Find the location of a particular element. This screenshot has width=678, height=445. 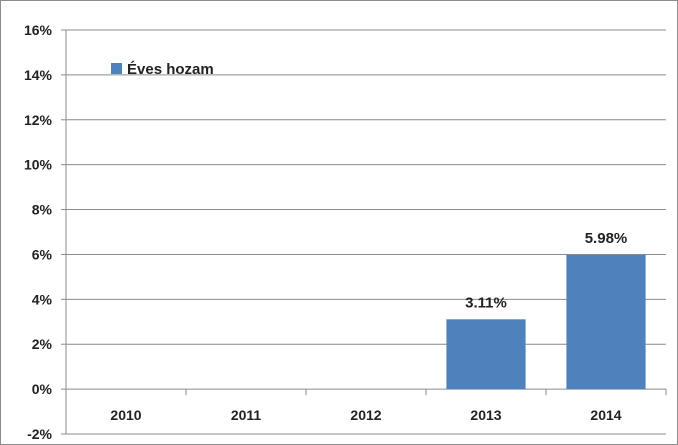

x-tick-label: 2010 is located at coordinates (125, 415).